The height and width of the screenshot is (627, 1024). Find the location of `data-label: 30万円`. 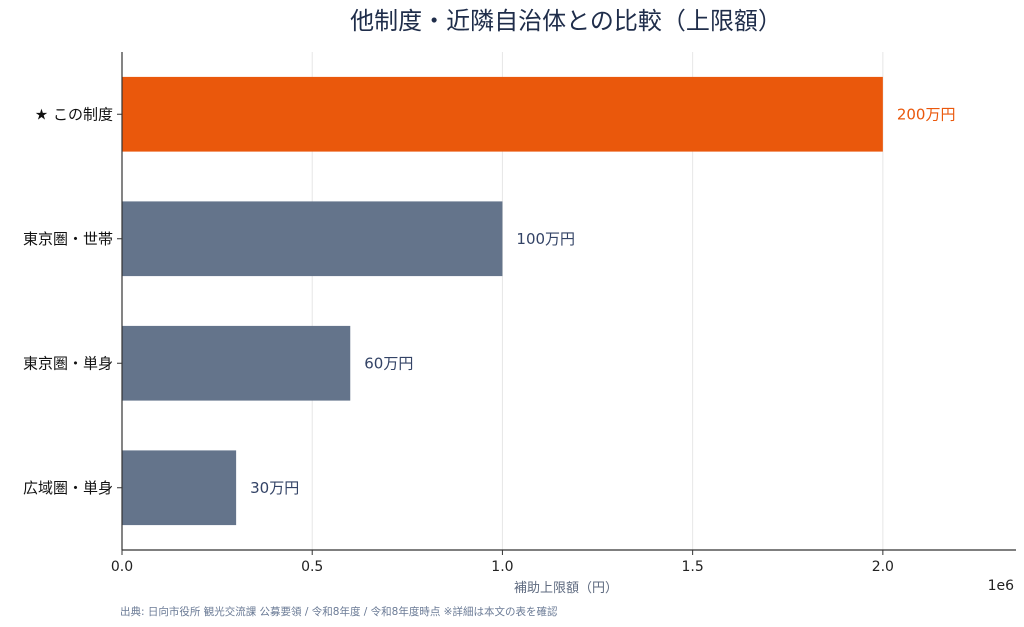

data-label: 30万円 is located at coordinates (274, 488).